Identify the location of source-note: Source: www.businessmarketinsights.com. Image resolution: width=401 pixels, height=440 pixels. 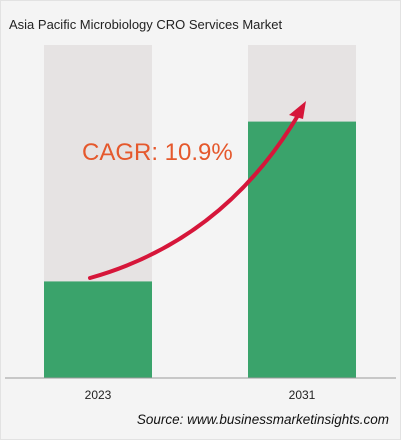
(262, 419).